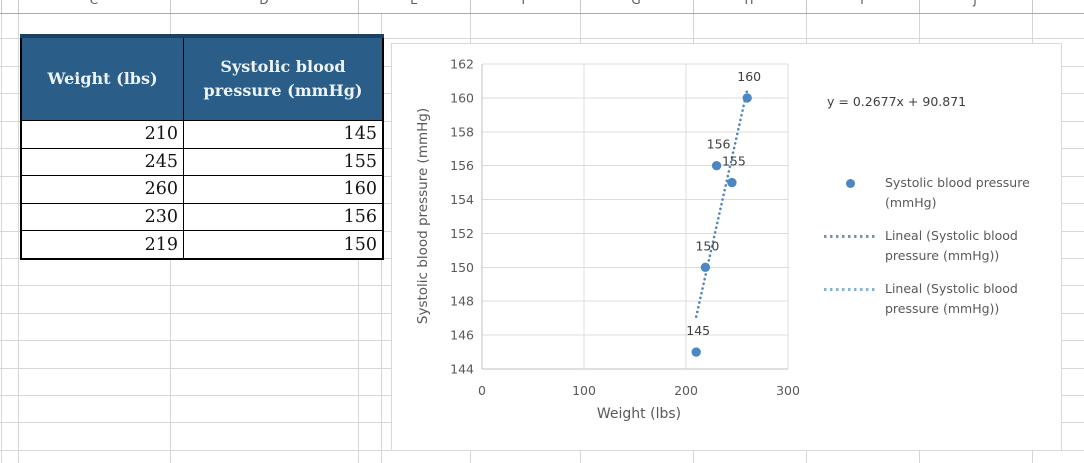 This screenshot has height=463, width=1084. What do you see at coordinates (264, 3) in the screenshot?
I see `column-header-D: D` at bounding box center [264, 3].